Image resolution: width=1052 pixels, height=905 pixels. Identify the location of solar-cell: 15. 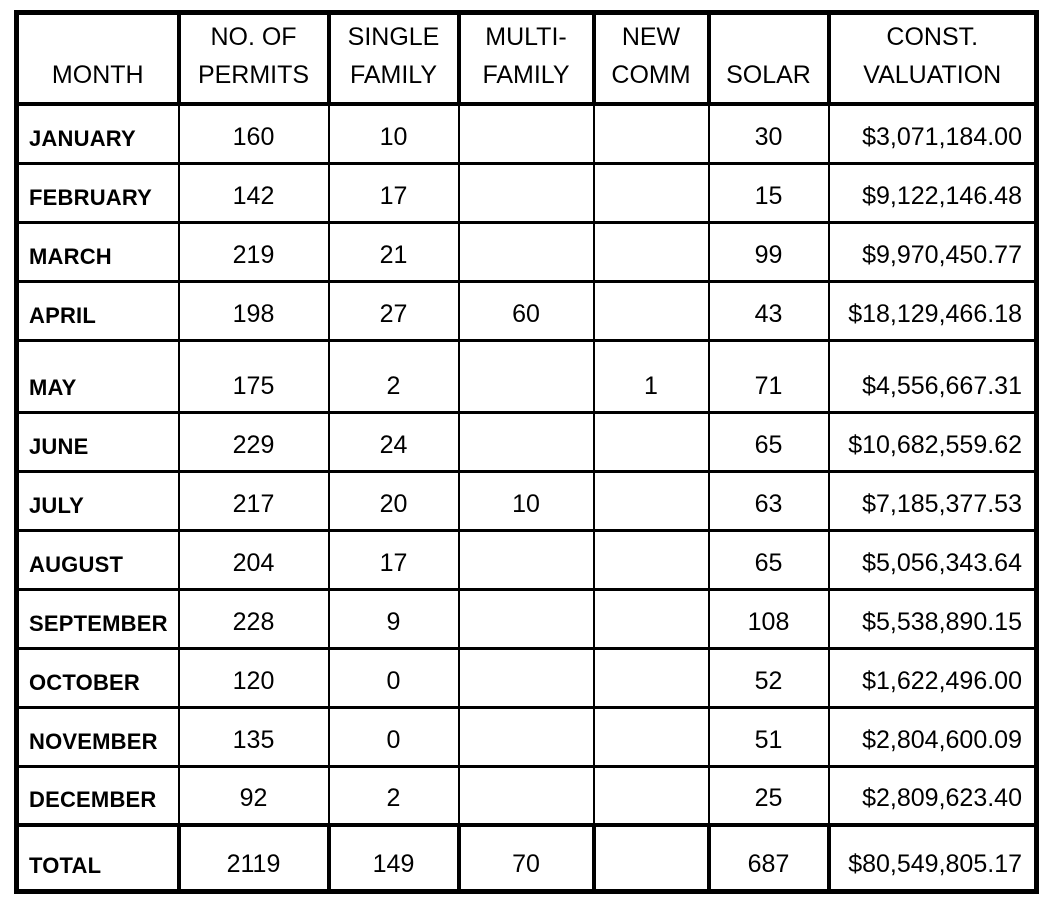
(768, 192).